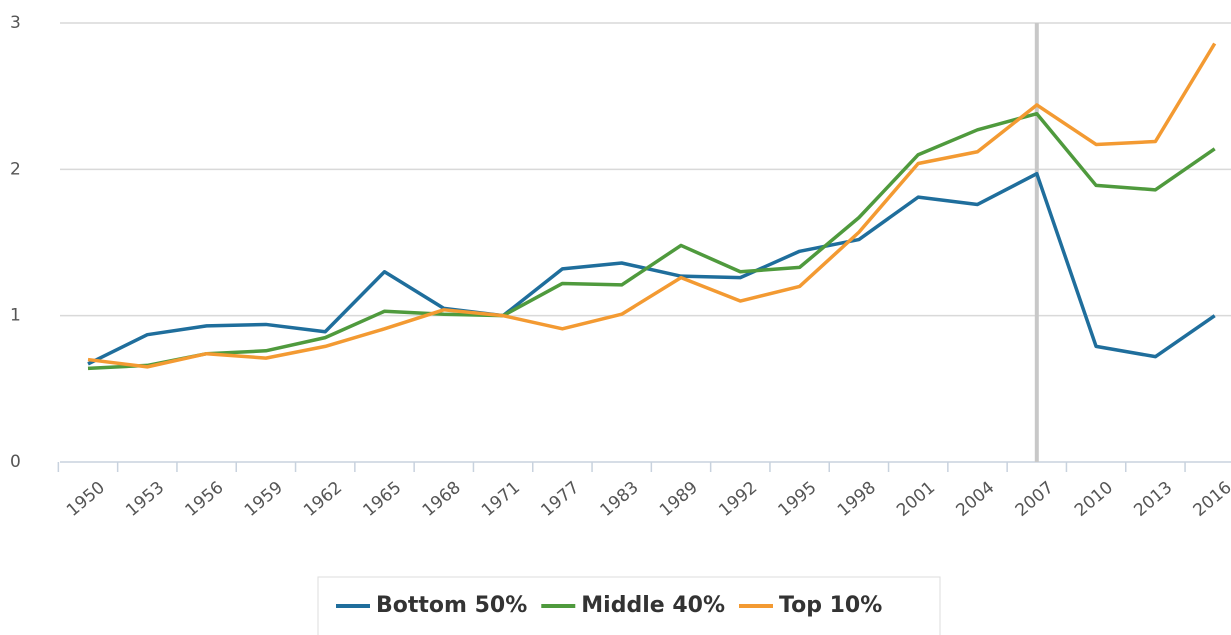  What do you see at coordinates (830, 605) in the screenshot?
I see `legend-label: Top 10%` at bounding box center [830, 605].